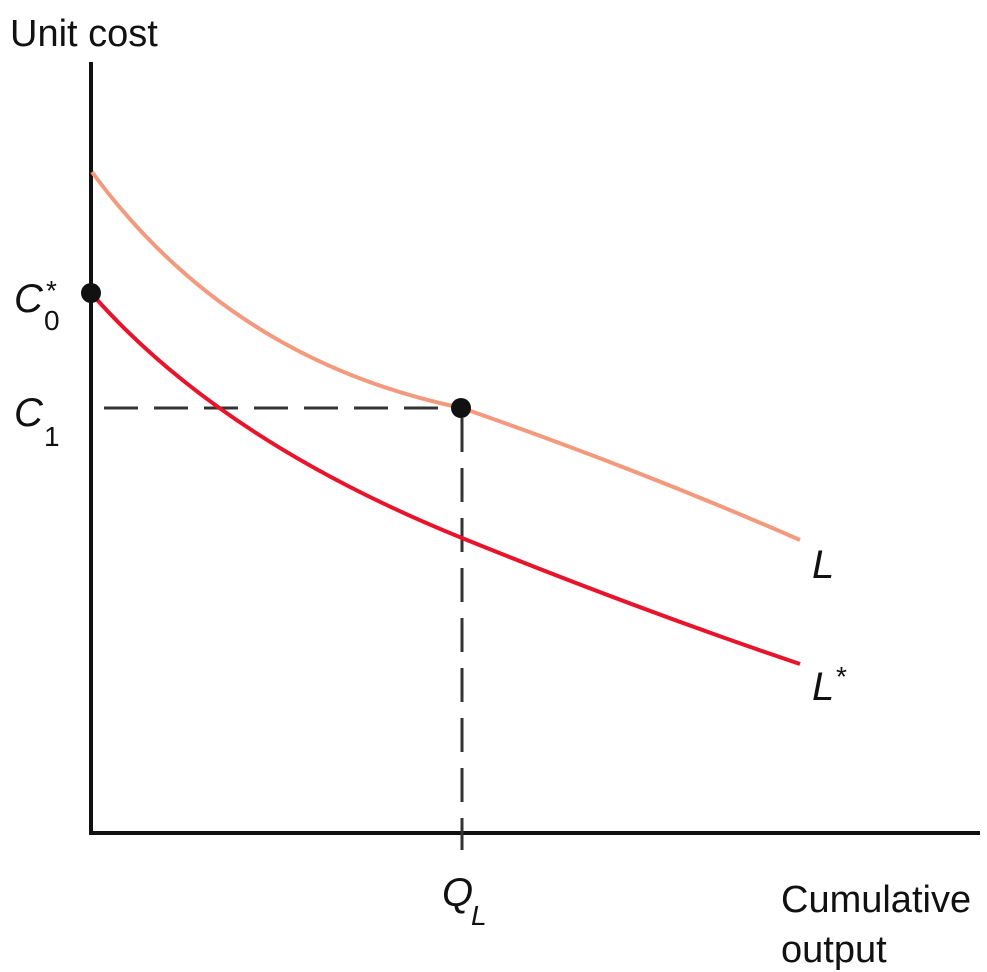  Describe the element at coordinates (51, 290) in the screenshot. I see `c0-star-superscript: *` at that location.